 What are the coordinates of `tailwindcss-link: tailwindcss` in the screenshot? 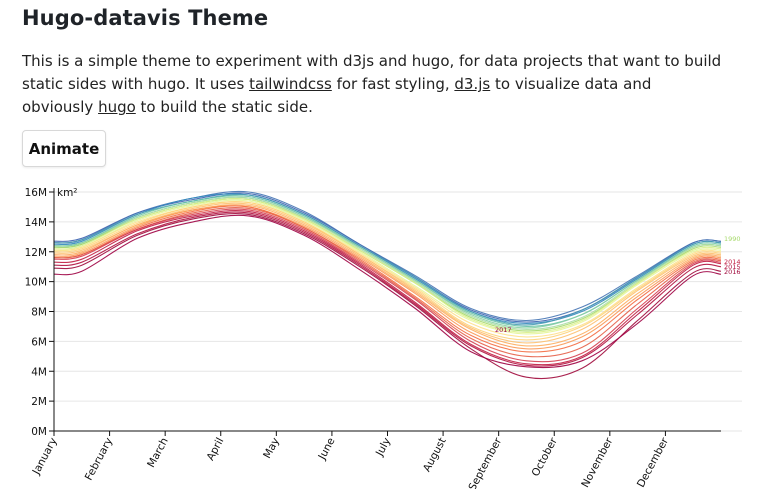 It's located at (290, 84).